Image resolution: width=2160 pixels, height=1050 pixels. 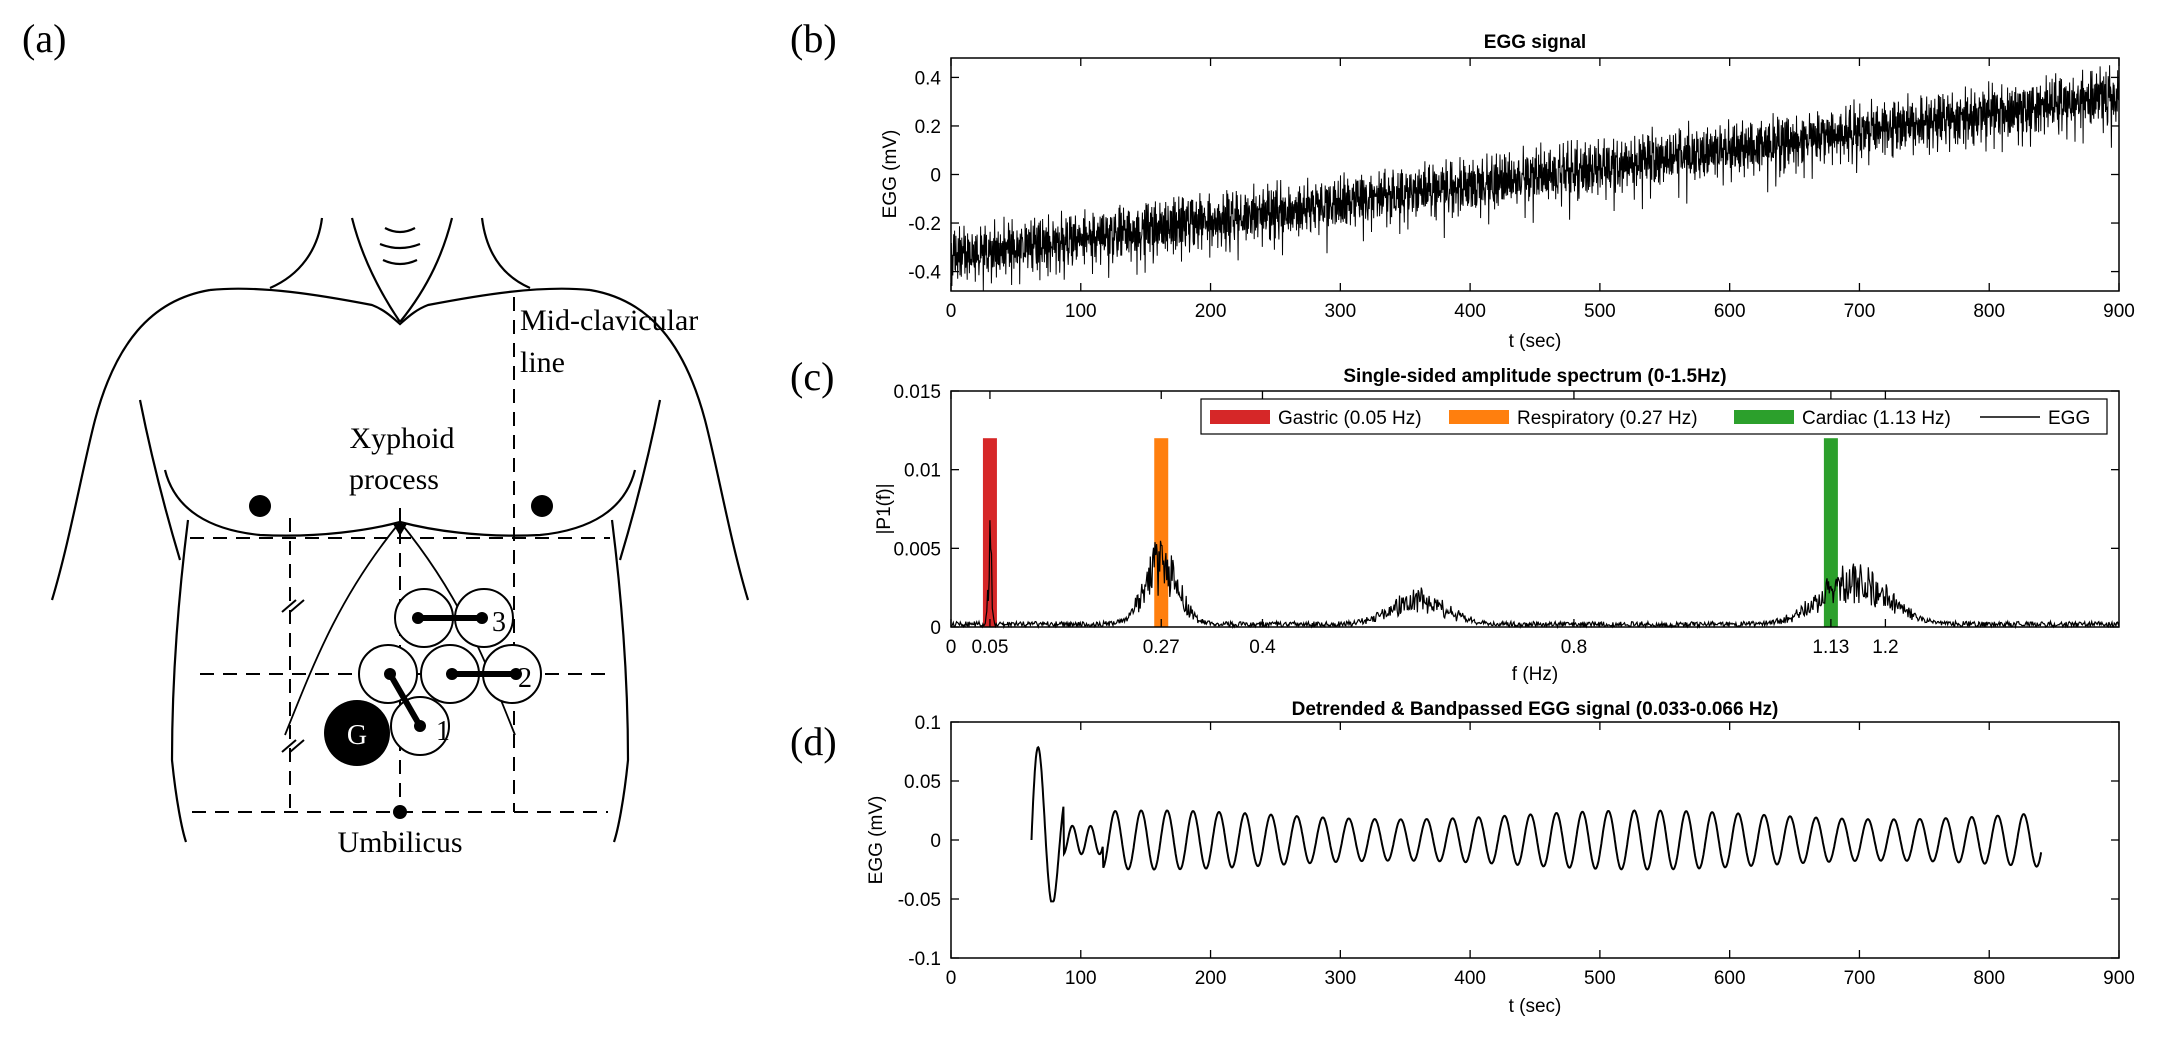 What do you see at coordinates (1535, 674) in the screenshot?
I see `x-axis-label: f (Hz)` at bounding box center [1535, 674].